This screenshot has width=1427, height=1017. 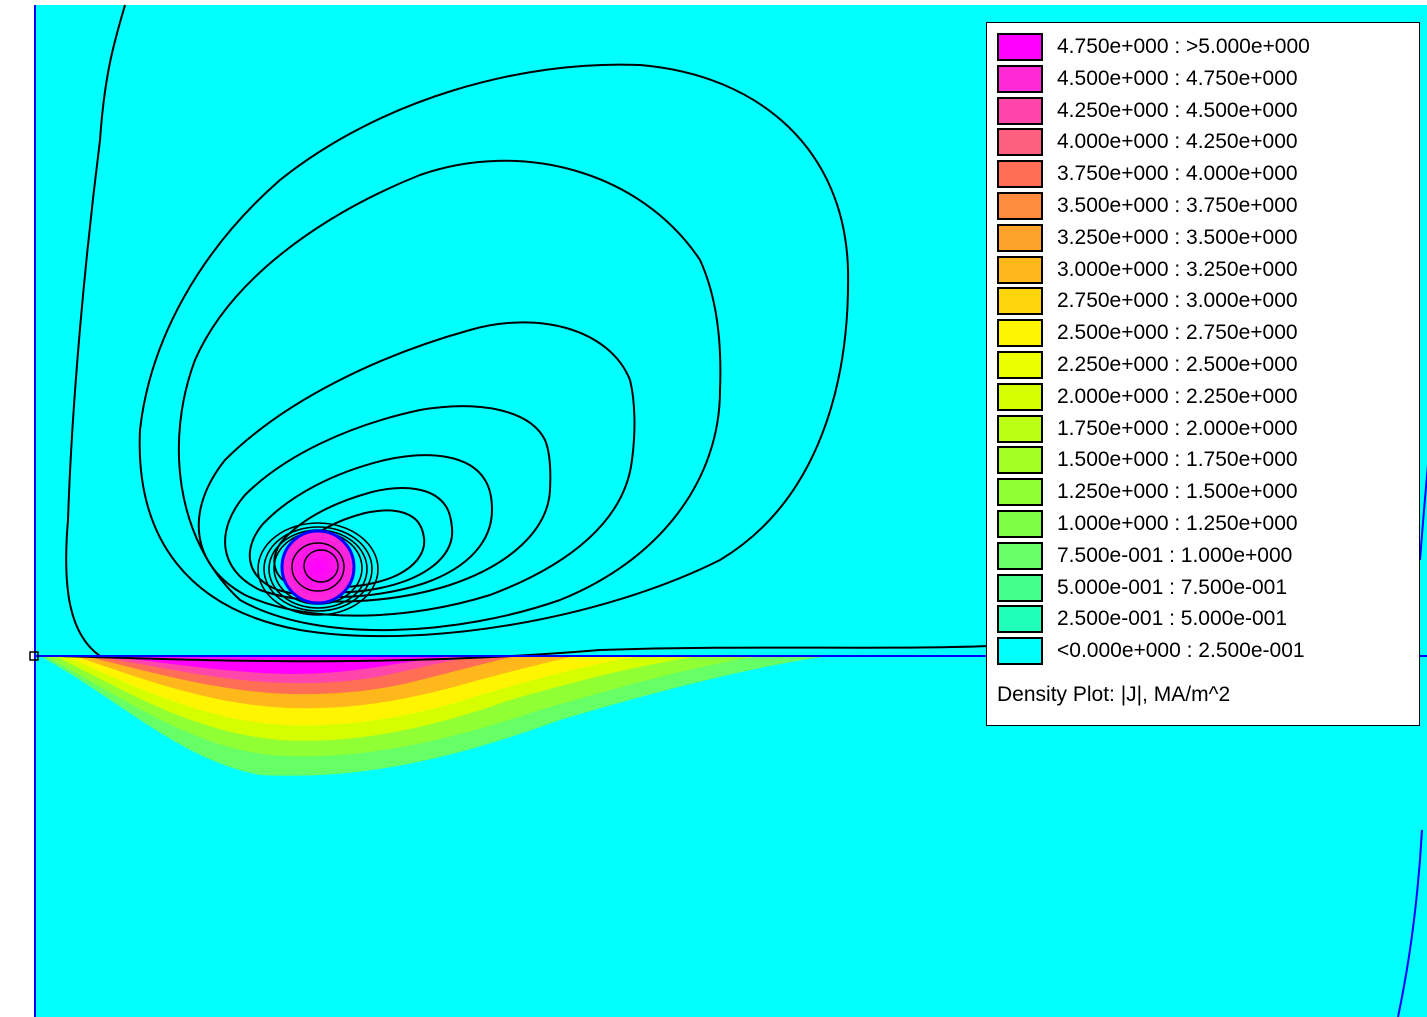 I want to click on legend-range-label: 2.750e+000 : 3.000e+000, so click(x=1177, y=301).